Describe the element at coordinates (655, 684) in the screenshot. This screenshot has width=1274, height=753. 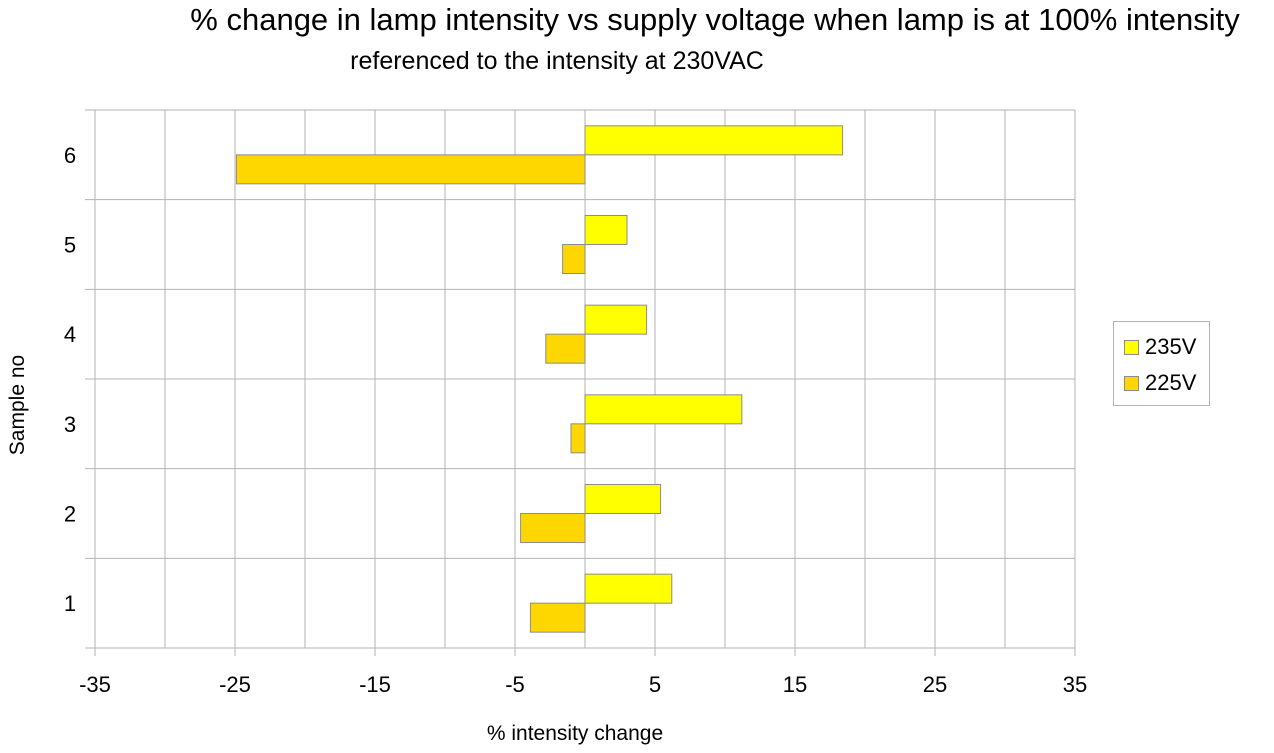
I see `x-tick-label: 5` at that location.